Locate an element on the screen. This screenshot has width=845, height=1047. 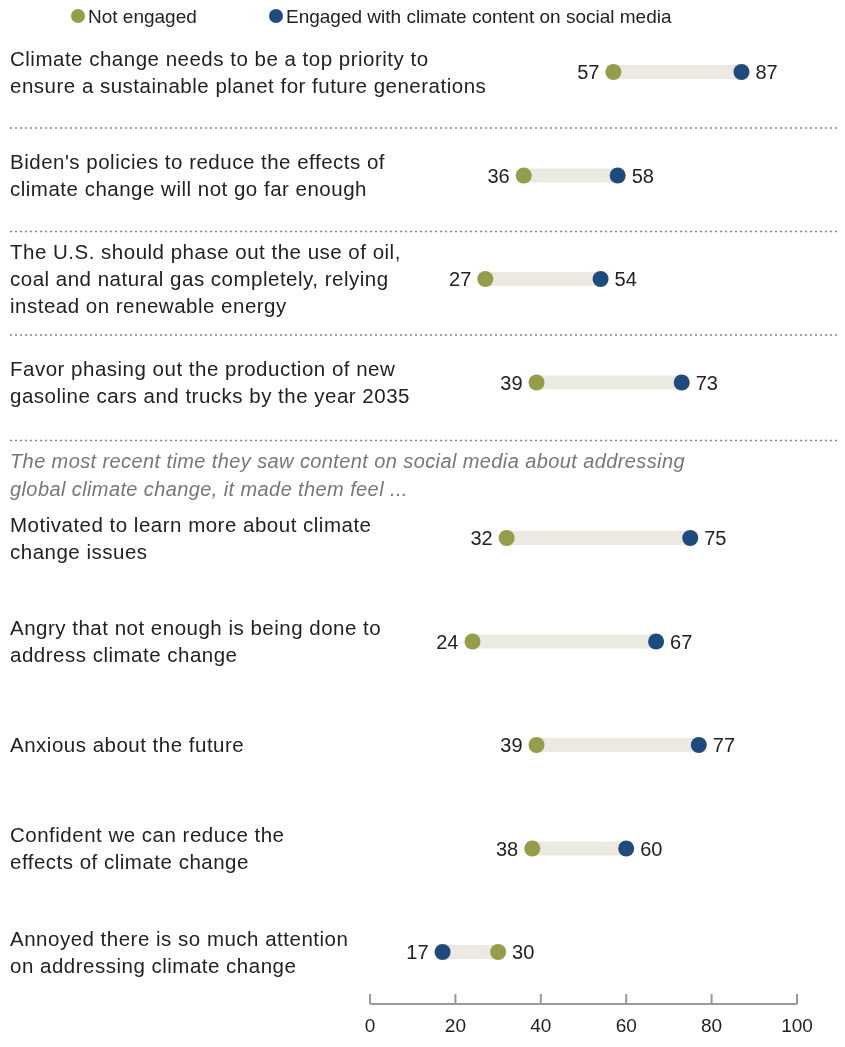
x-tick-label: 80 is located at coordinates (712, 1025).